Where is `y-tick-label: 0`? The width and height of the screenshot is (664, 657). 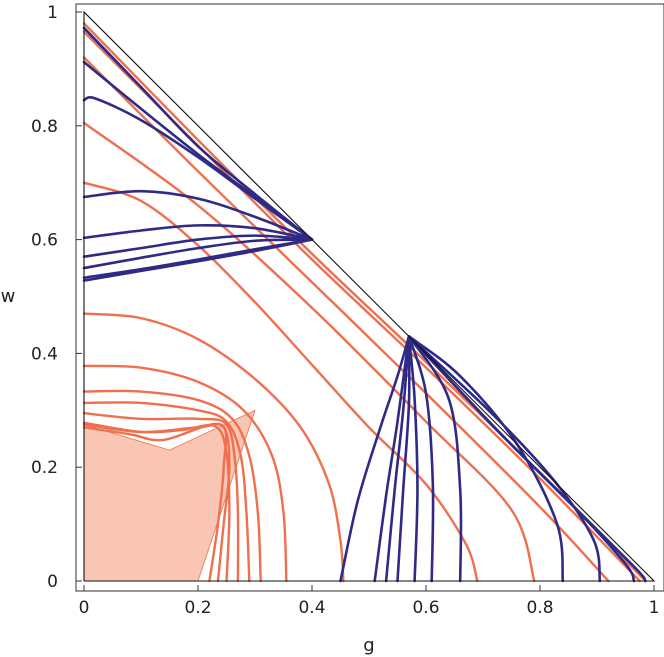 y-tick-label: 0 is located at coordinates (52, 582).